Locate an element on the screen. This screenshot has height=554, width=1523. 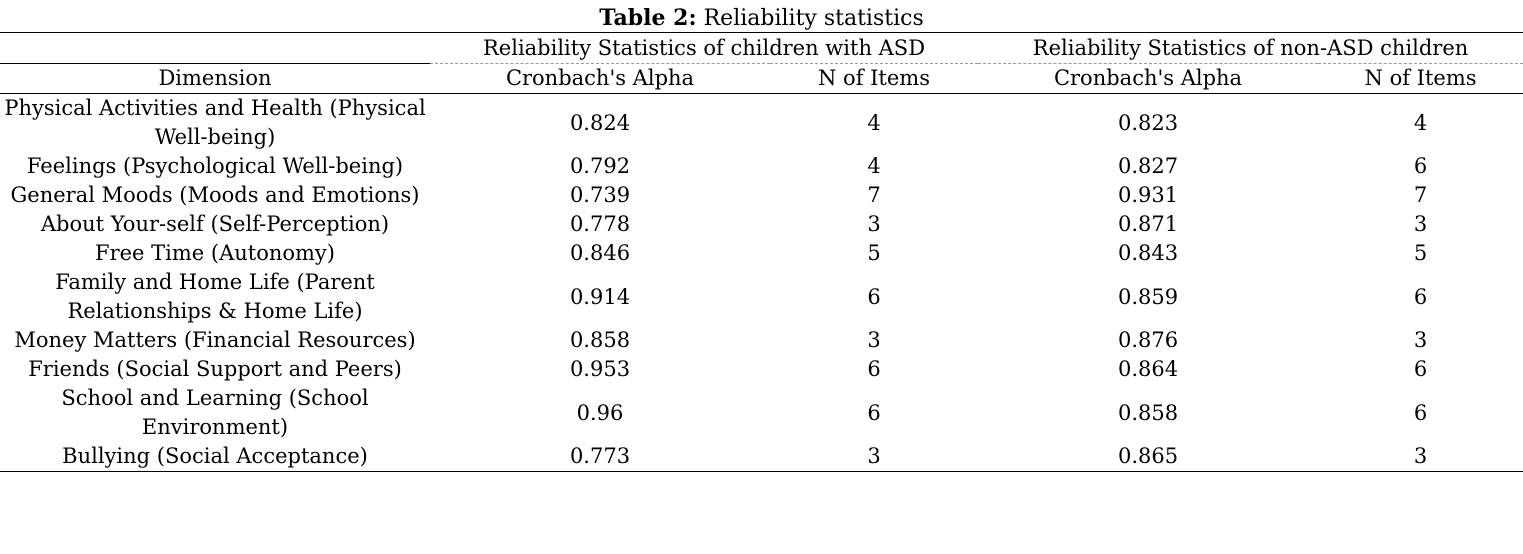
cell-asd-alpha: 0.778 is located at coordinates (600, 224).